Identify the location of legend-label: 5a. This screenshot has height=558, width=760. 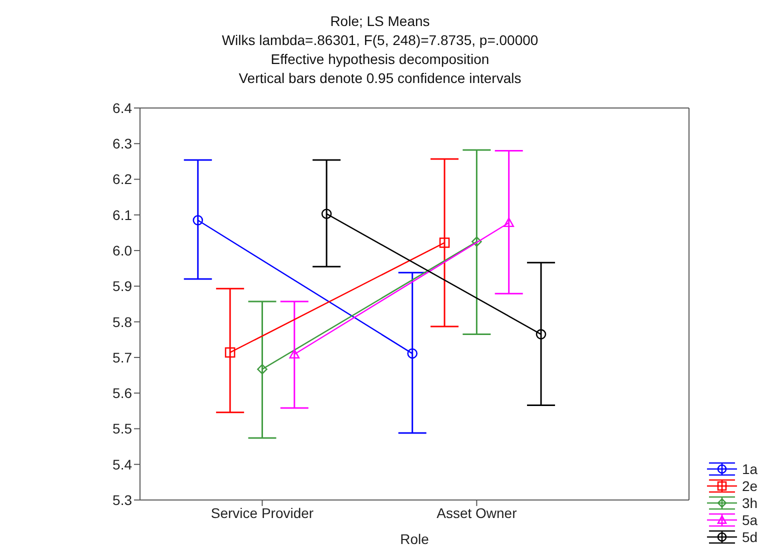
(750, 520).